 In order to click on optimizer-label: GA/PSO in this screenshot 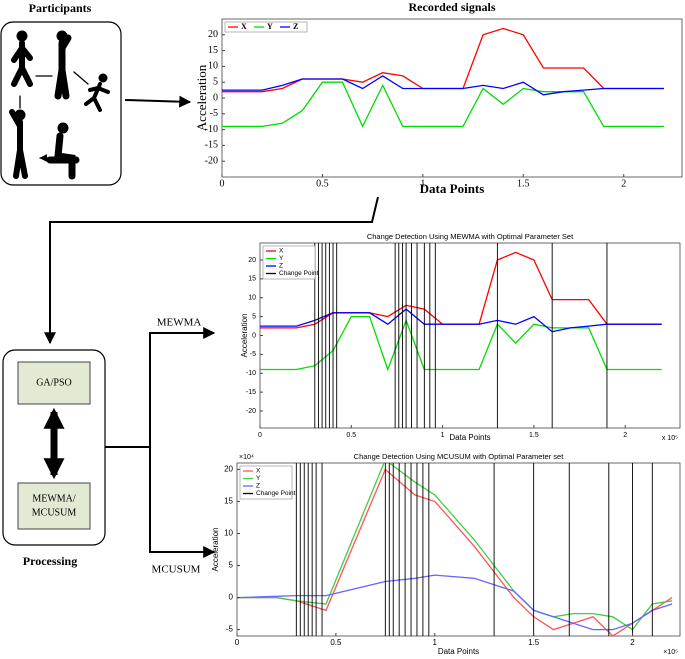, I will do `click(54, 382)`.